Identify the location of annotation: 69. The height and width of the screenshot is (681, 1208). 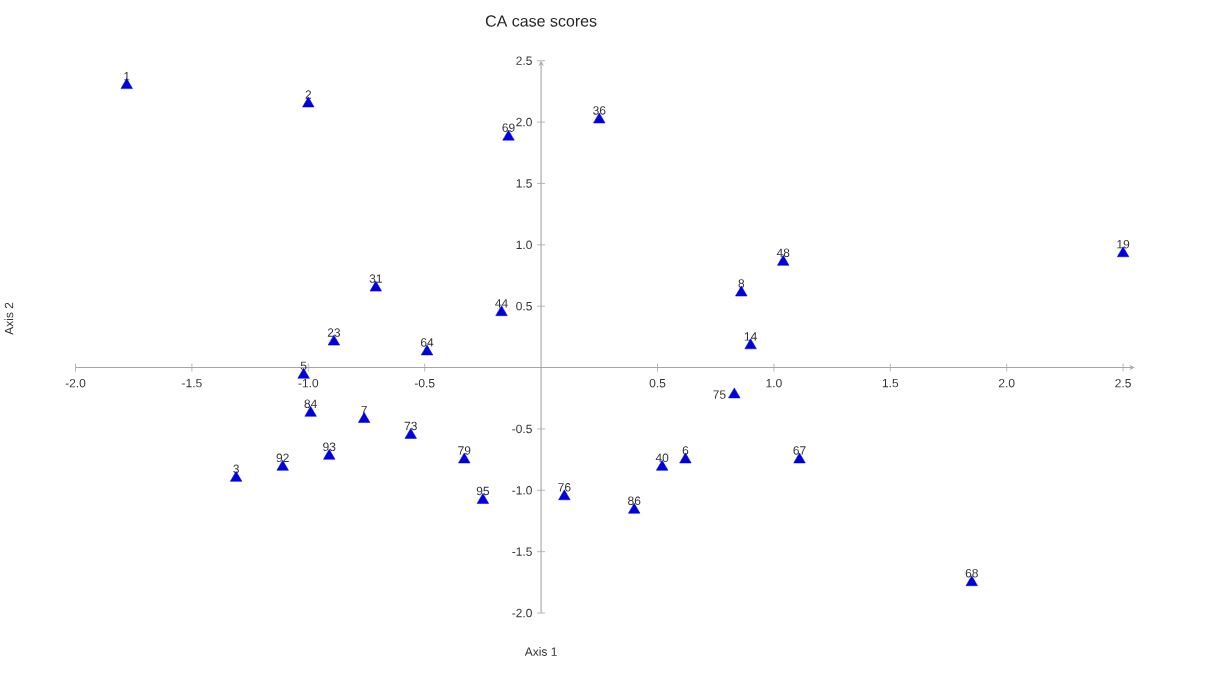
(508, 127).